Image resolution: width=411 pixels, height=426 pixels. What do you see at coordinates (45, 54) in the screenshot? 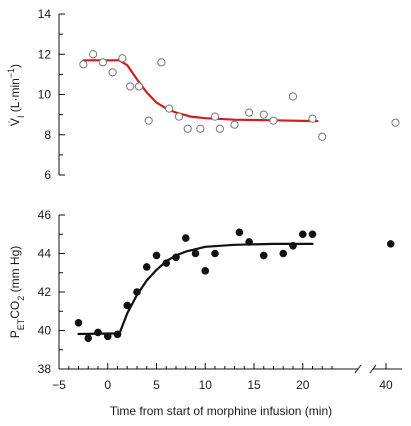
I see `y-tick-label: 12` at bounding box center [45, 54].